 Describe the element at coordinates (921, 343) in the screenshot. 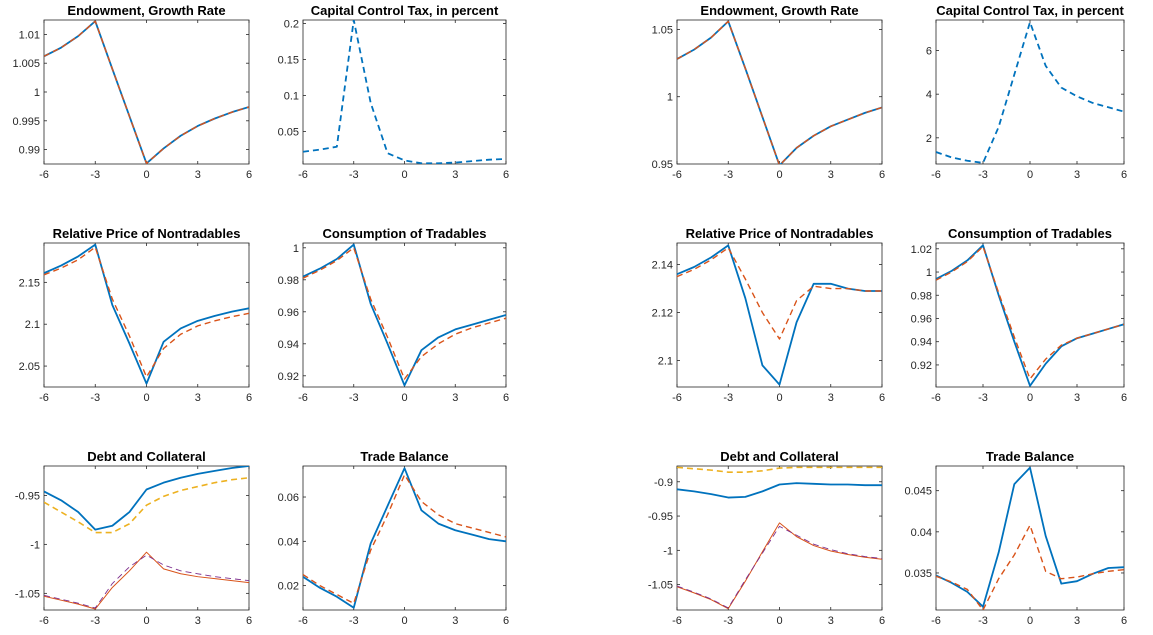

I see `y-tick-label: 0.94` at that location.